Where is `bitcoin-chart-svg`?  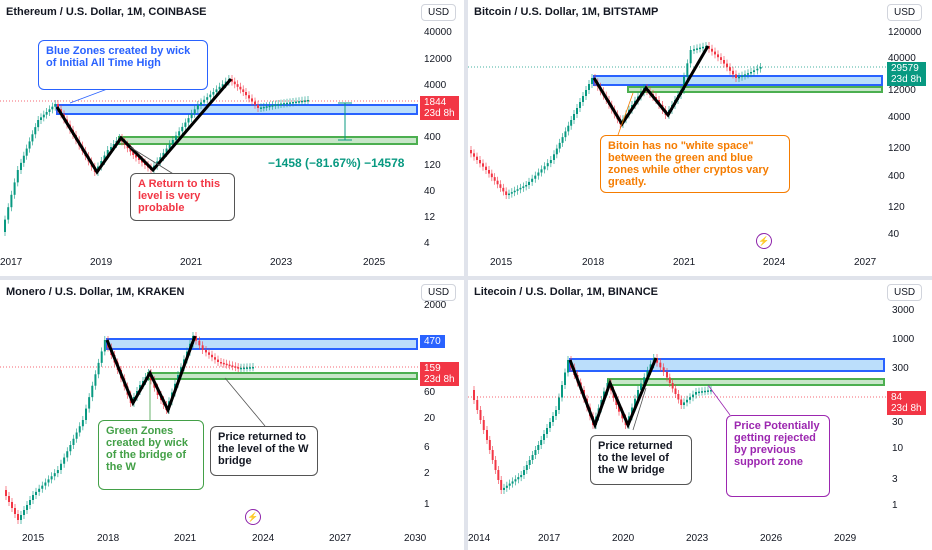 bitcoin-chart-svg is located at coordinates (677, 120).